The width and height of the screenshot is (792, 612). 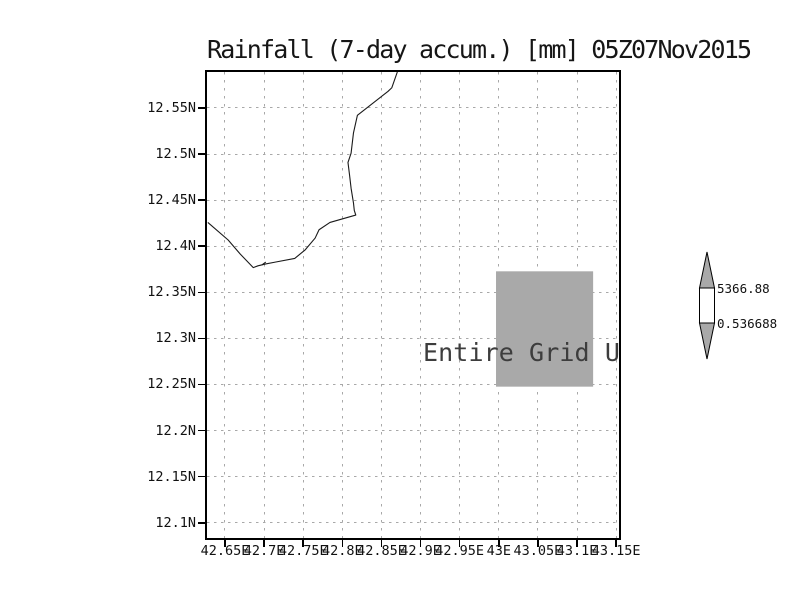 What do you see at coordinates (577, 551) in the screenshot?
I see `x-axis-tick-label: 43.1E` at bounding box center [577, 551].